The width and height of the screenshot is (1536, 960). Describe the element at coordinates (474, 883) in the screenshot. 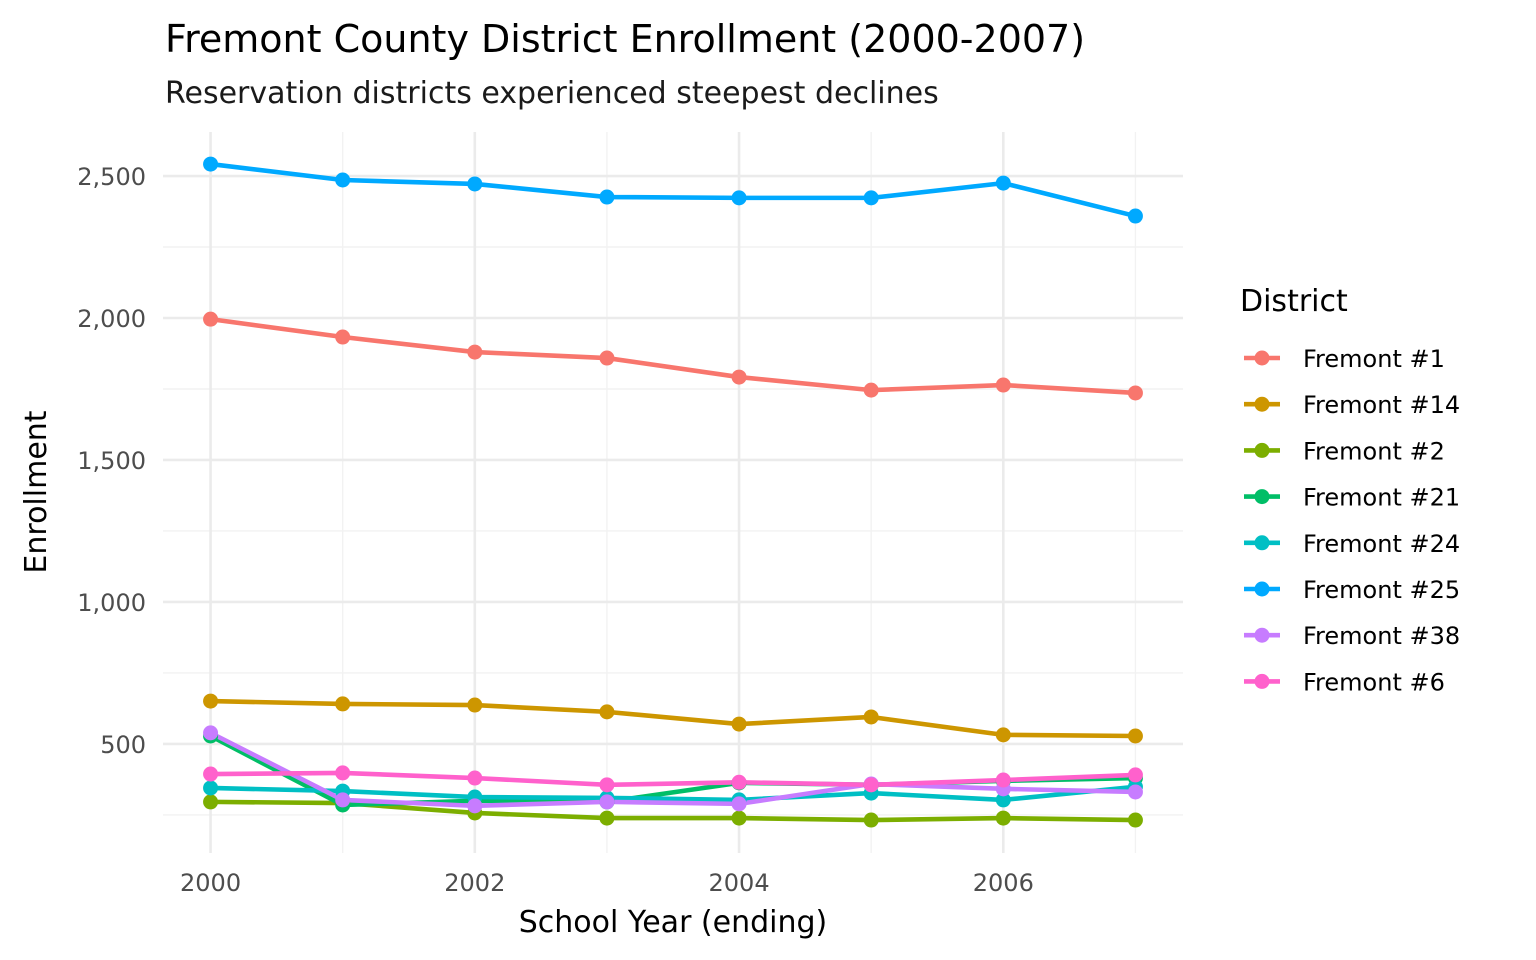

I see `x-tick-label: 2002` at that location.